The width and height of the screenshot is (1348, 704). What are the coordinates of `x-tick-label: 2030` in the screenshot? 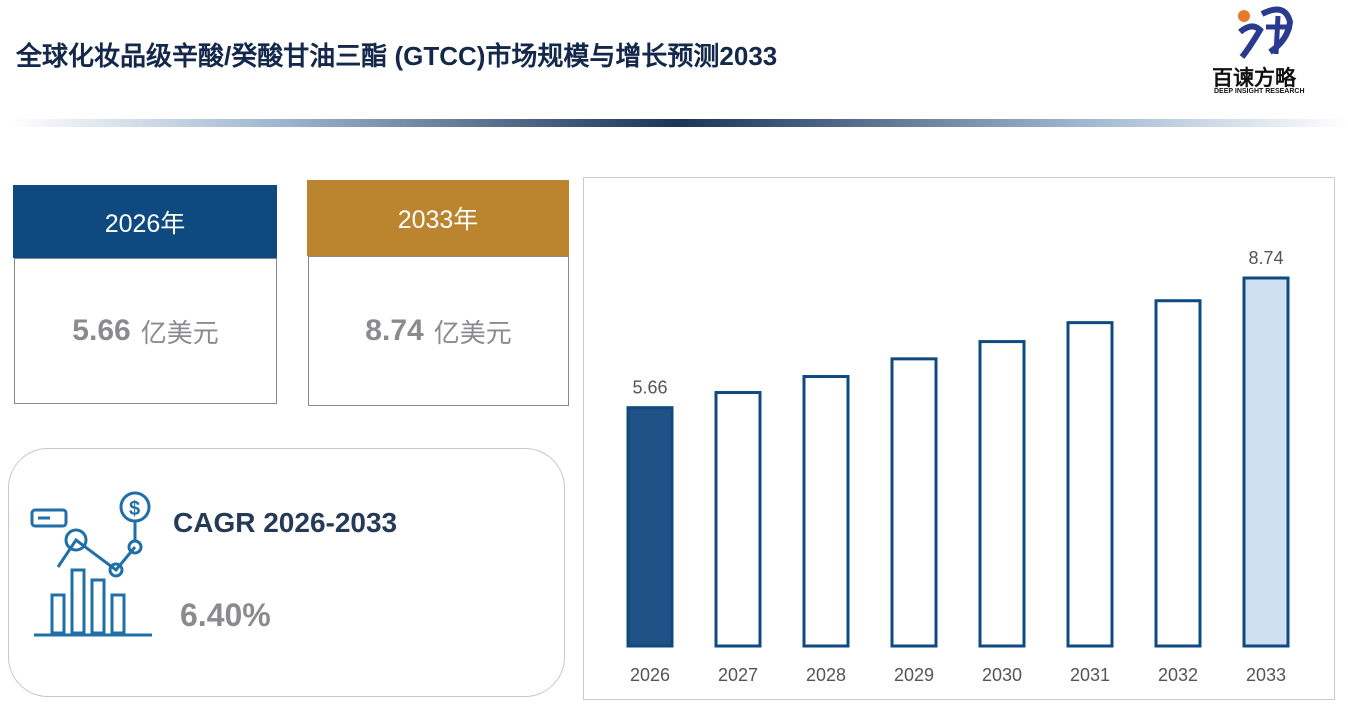 It's located at (1002, 675).